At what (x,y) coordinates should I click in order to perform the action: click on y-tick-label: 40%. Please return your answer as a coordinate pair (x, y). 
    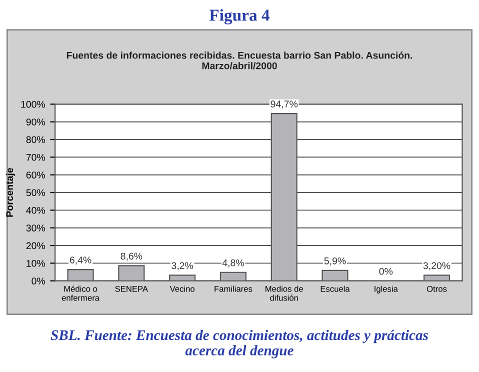
    Looking at the image, I should click on (36, 210).